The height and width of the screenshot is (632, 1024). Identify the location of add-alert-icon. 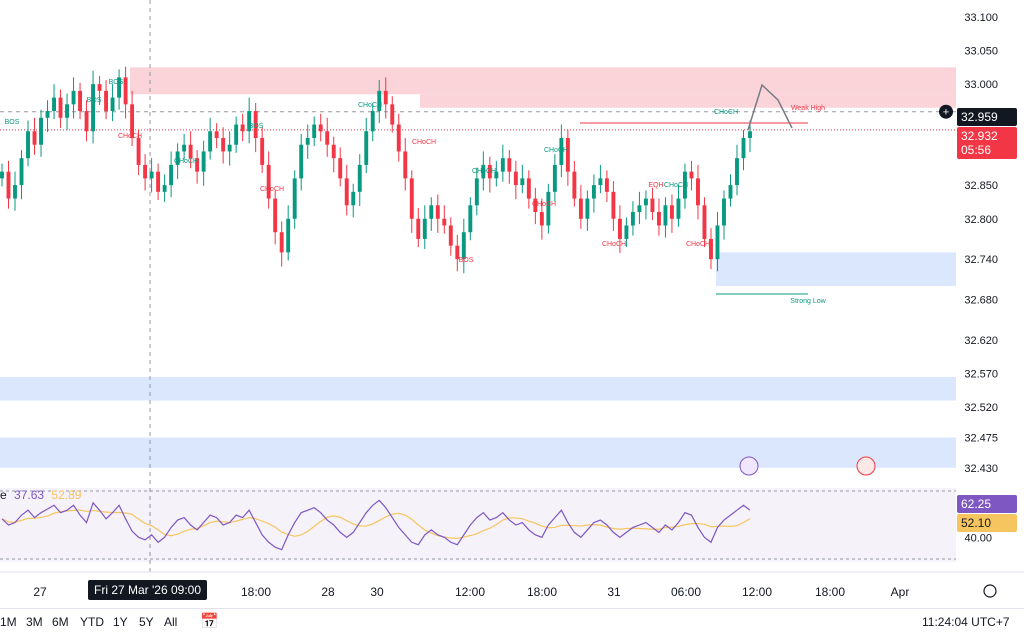
(946, 111).